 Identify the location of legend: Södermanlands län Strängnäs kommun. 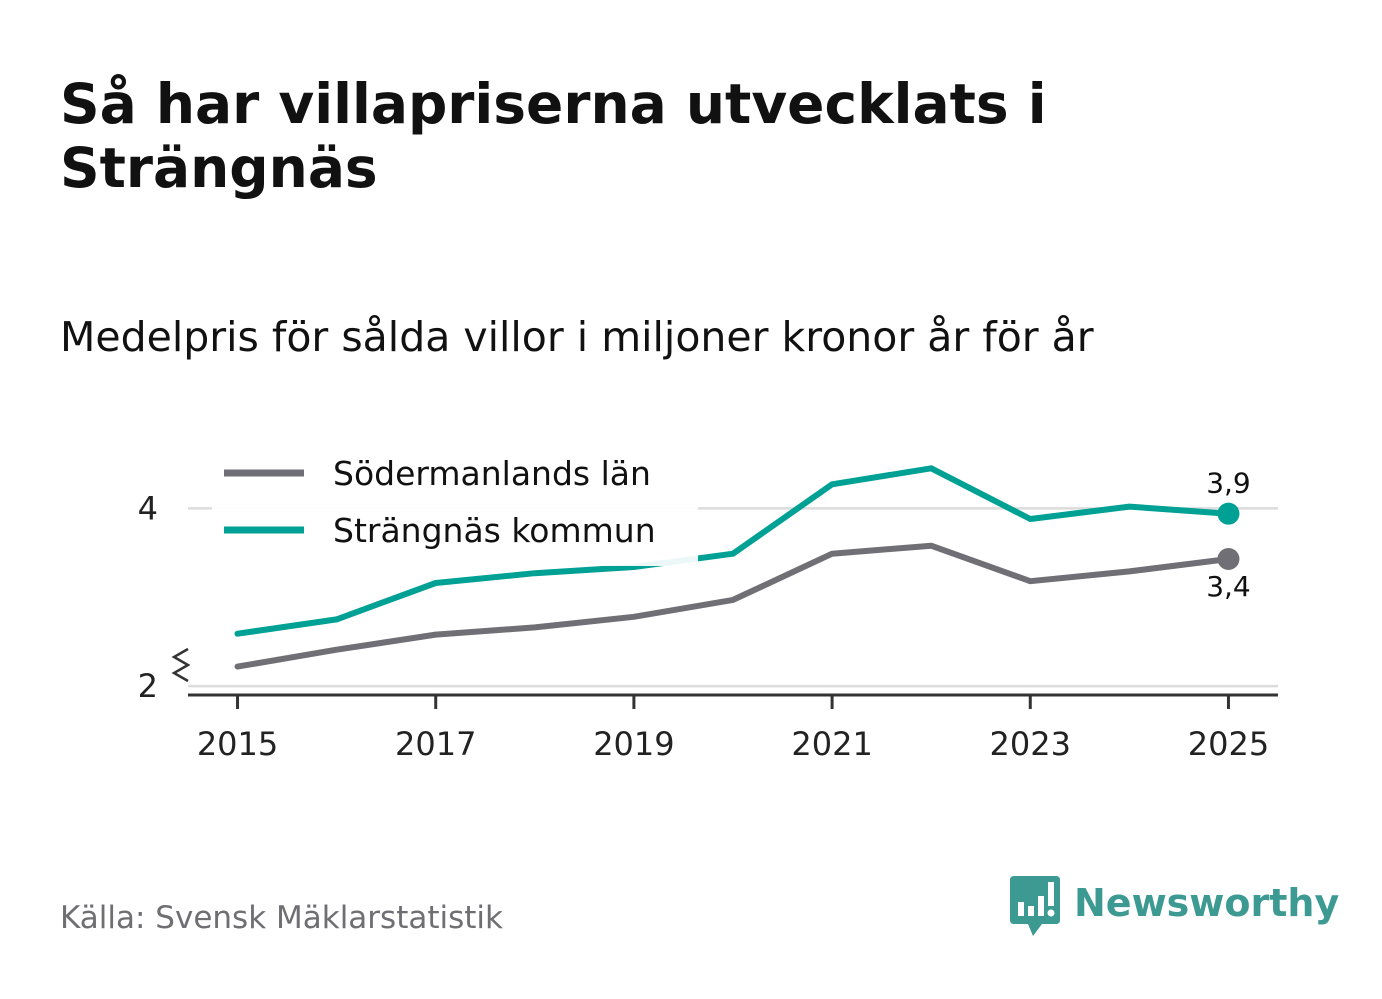
(455, 507).